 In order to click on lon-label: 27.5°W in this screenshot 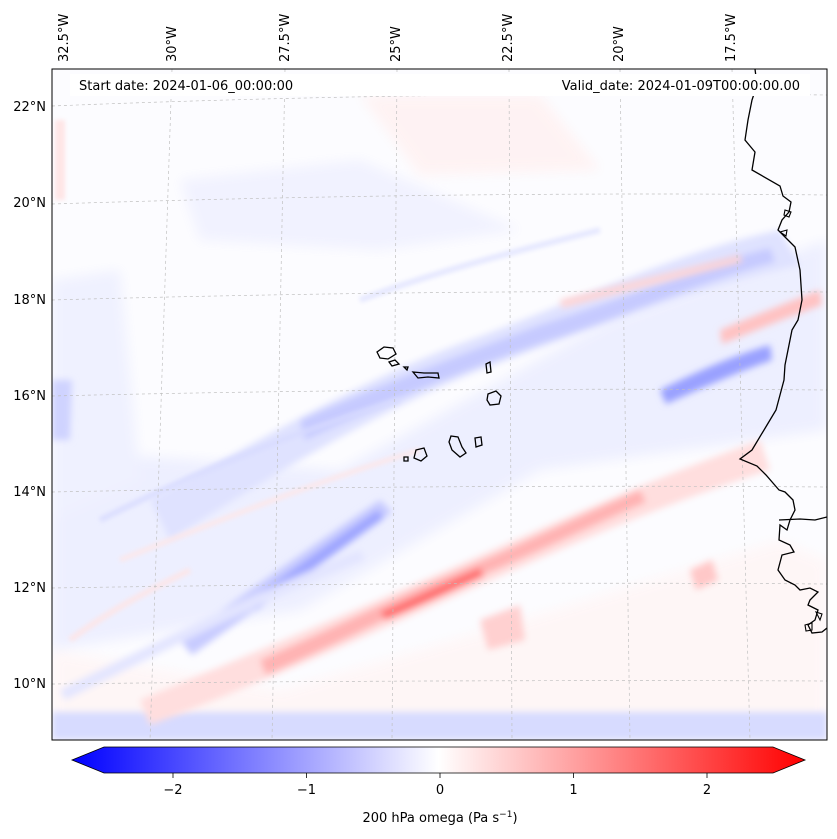, I will do `click(285, 38)`.